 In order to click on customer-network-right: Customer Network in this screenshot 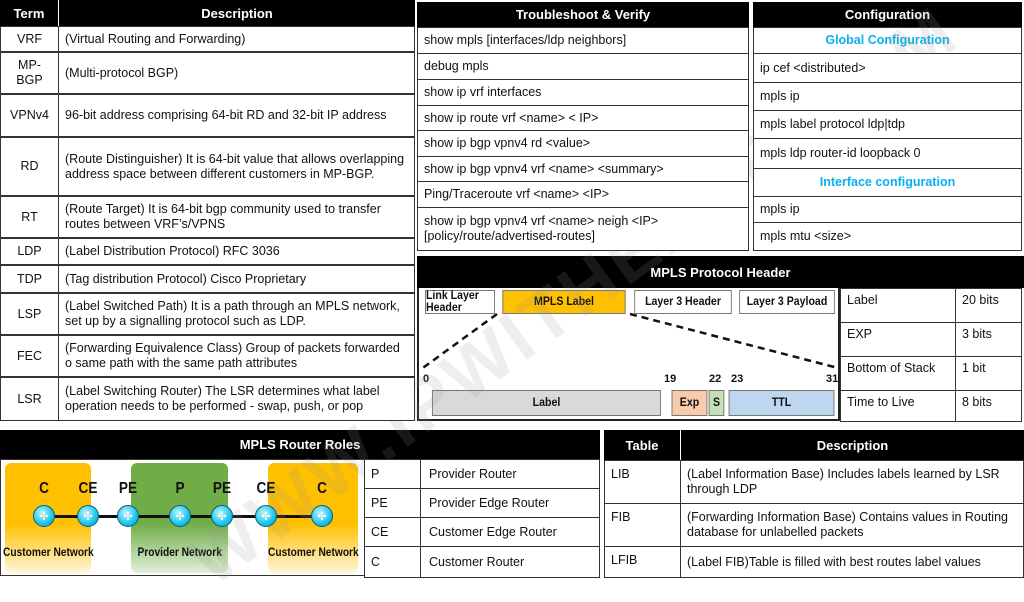, I will do `click(313, 518)`.